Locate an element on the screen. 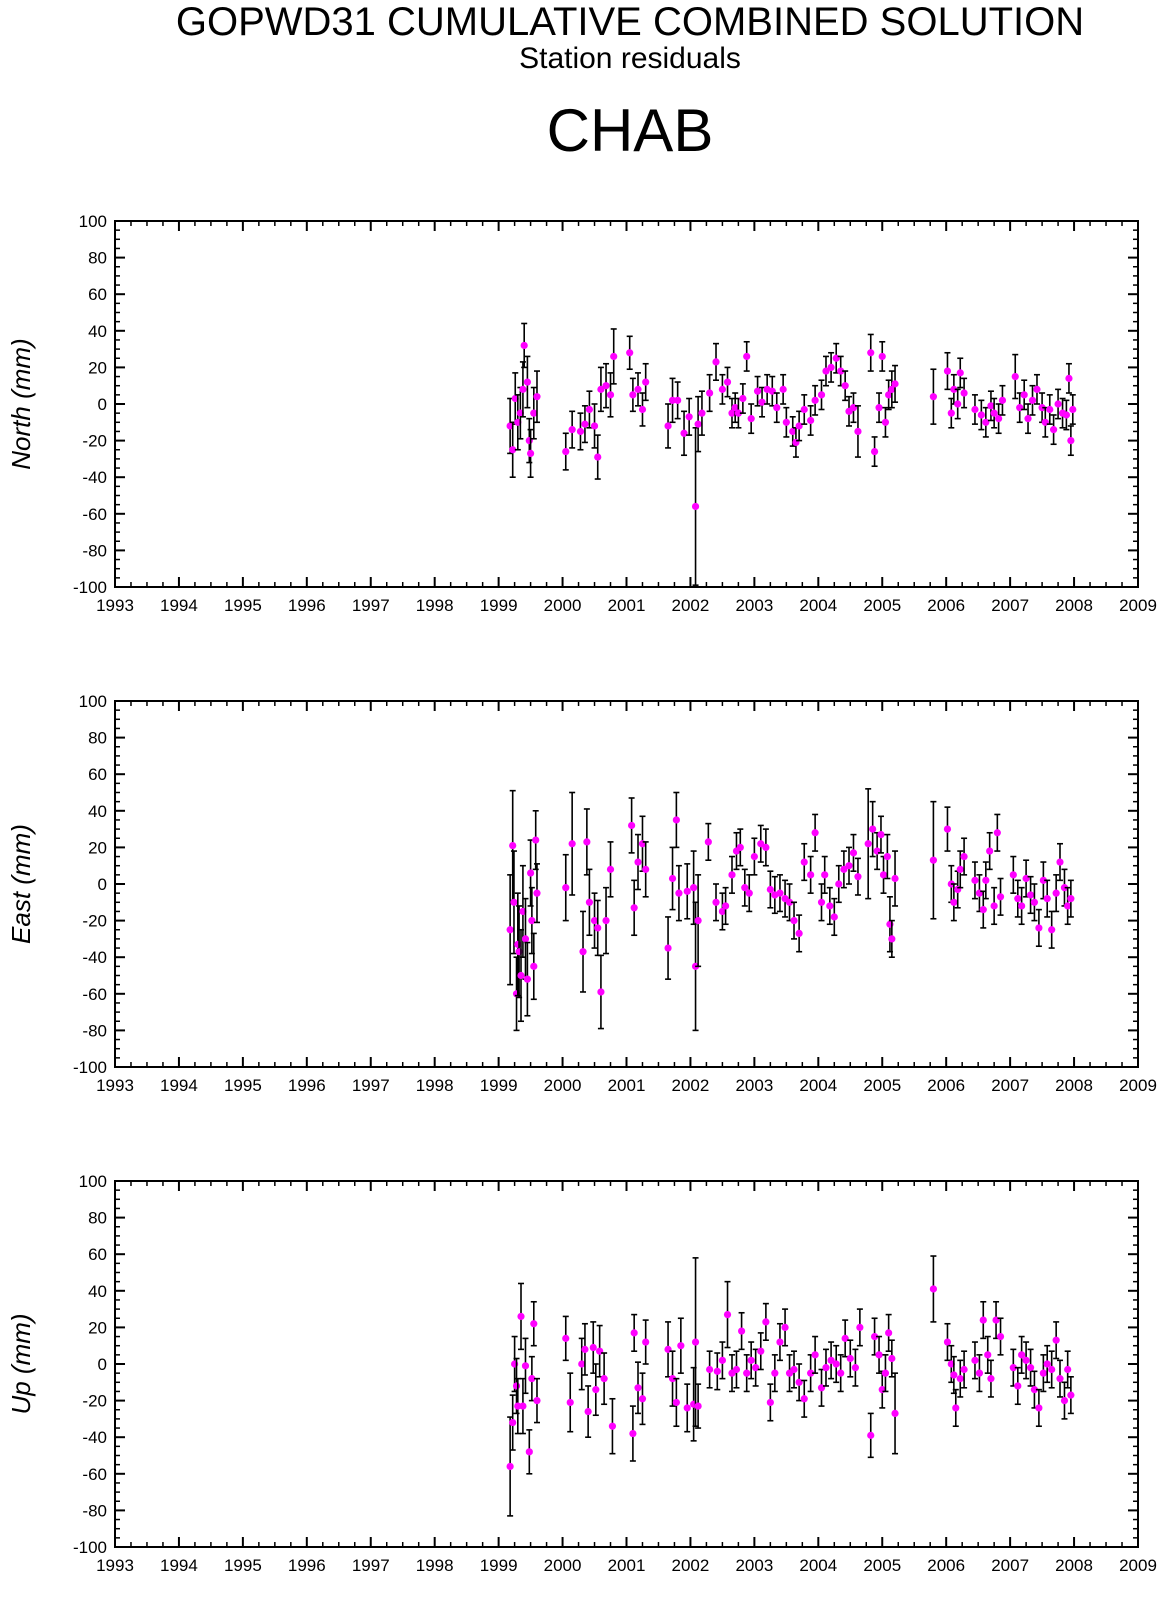  x-tick-label: 1995 is located at coordinates (243, 1565).